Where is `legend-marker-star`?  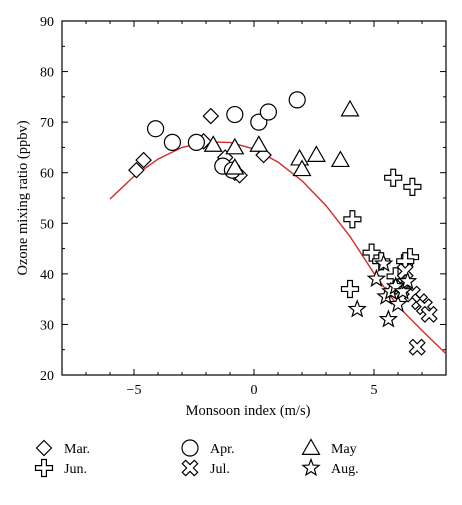
legend-marker-star is located at coordinates (311, 467).